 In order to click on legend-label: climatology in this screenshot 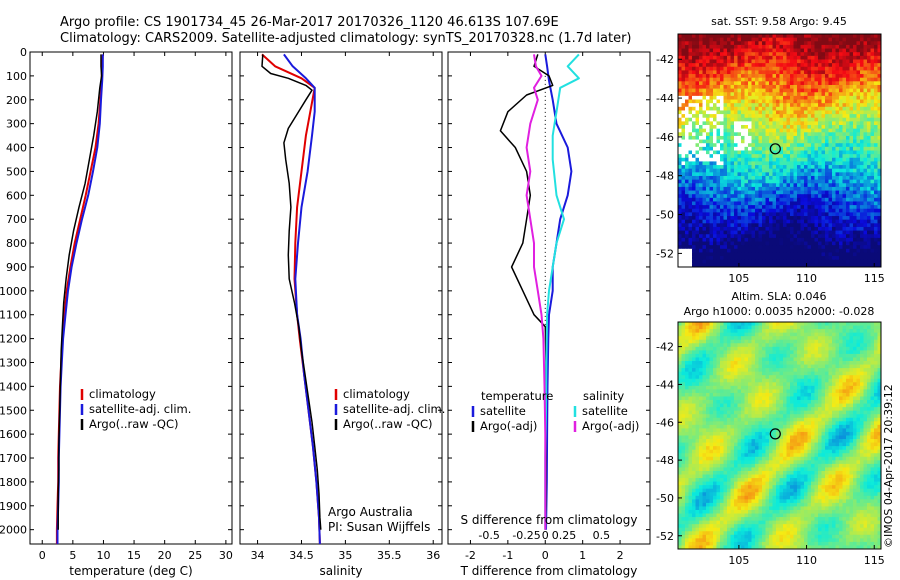, I will do `click(122, 394)`.